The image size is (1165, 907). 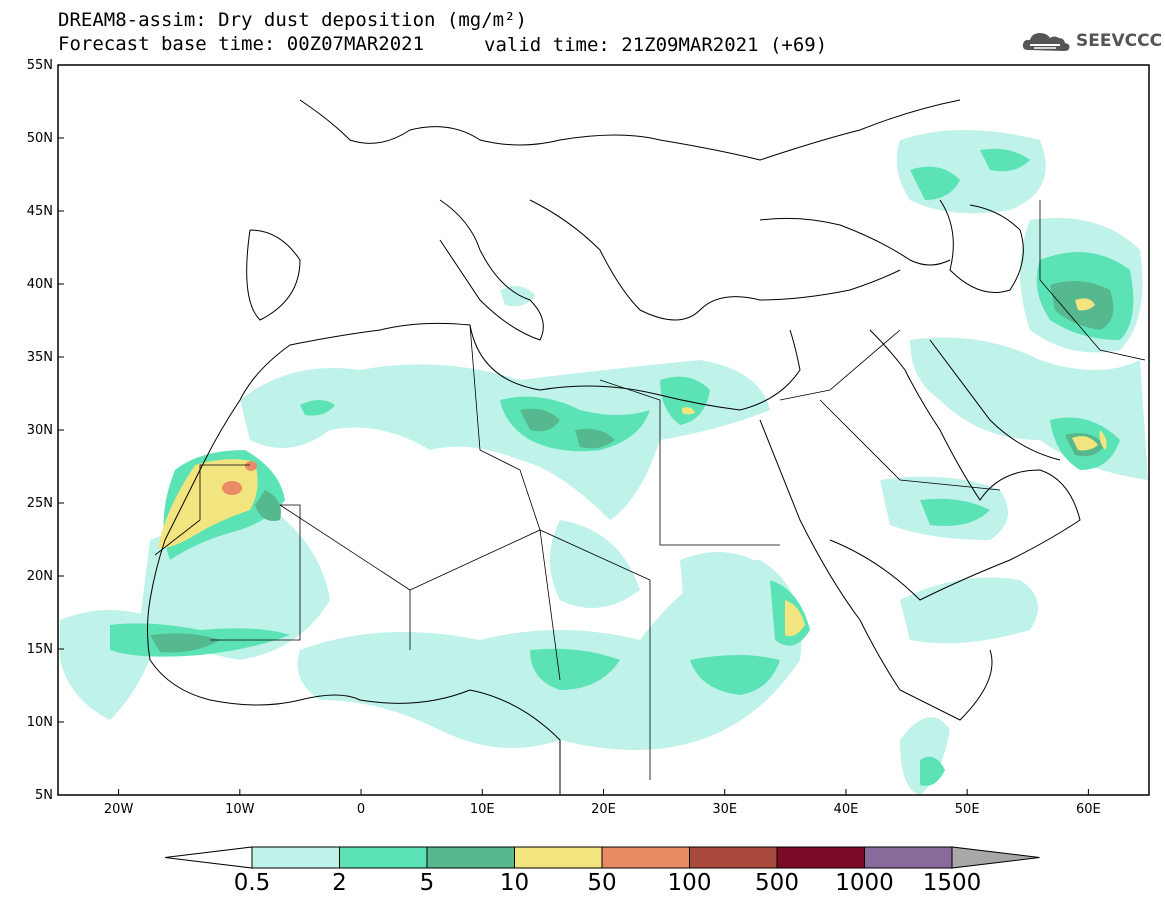 I want to click on lon-tick-label: 60E, so click(x=1088, y=809).